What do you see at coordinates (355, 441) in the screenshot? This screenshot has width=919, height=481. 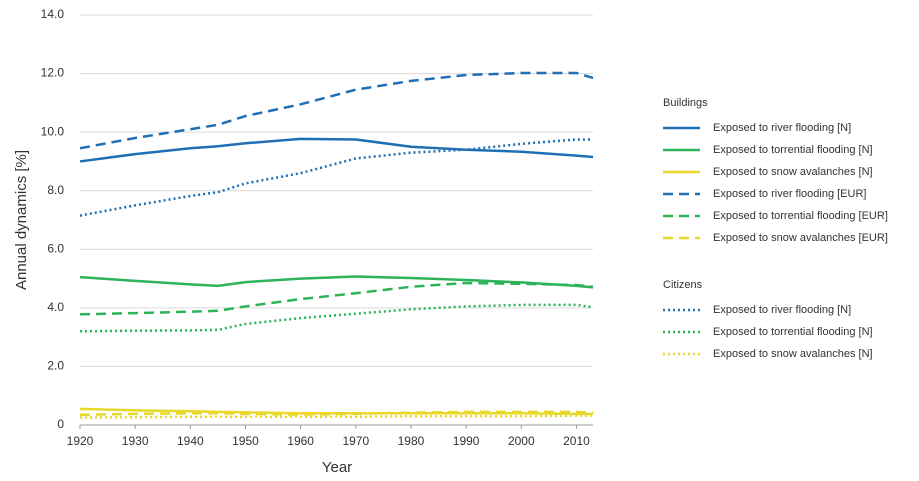 I see `x-tick-label: 1970` at bounding box center [355, 441].